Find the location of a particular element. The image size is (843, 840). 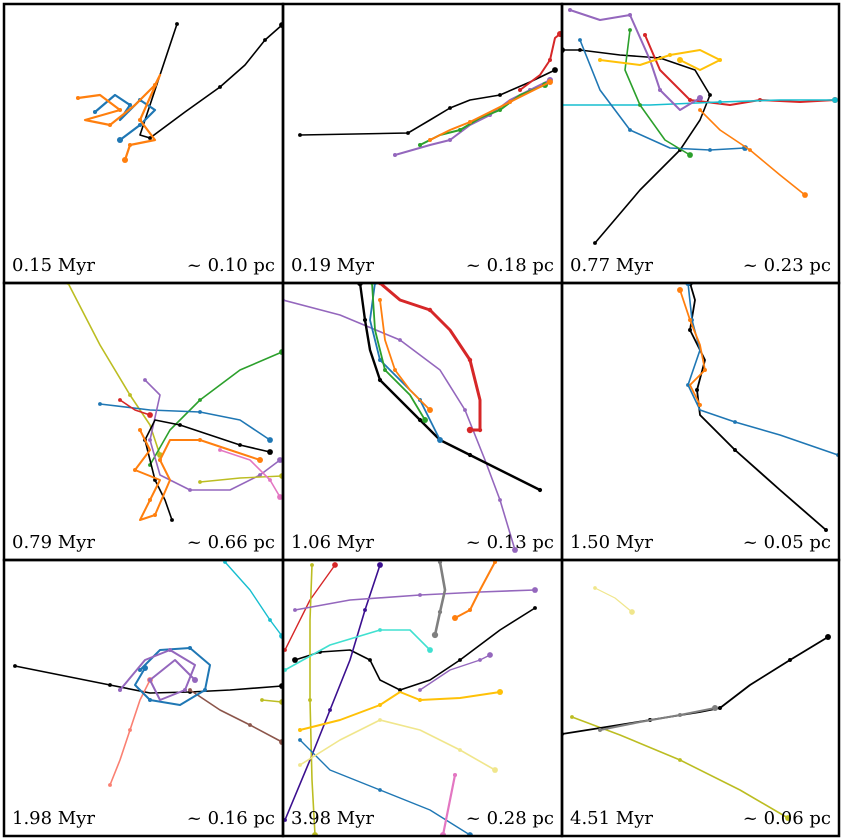

panel-8: 3.98 Myr ~ 0.28 pc is located at coordinates (422, 698).